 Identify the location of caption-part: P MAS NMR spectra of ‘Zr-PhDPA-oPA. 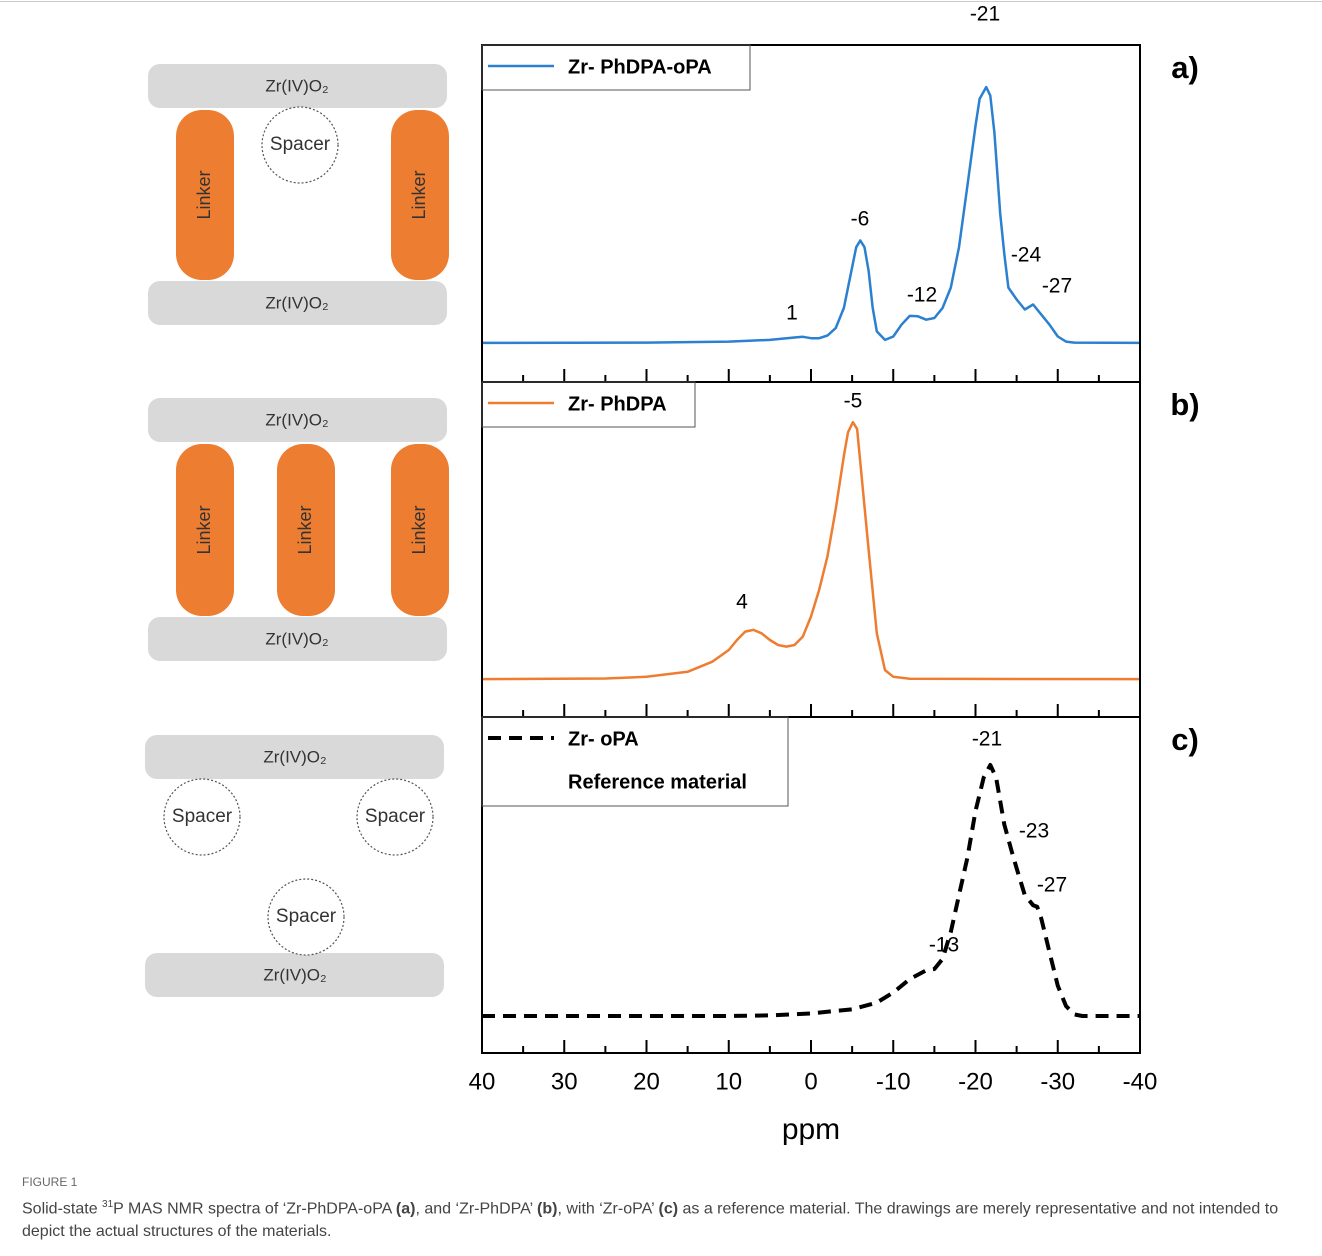
(254, 1209).